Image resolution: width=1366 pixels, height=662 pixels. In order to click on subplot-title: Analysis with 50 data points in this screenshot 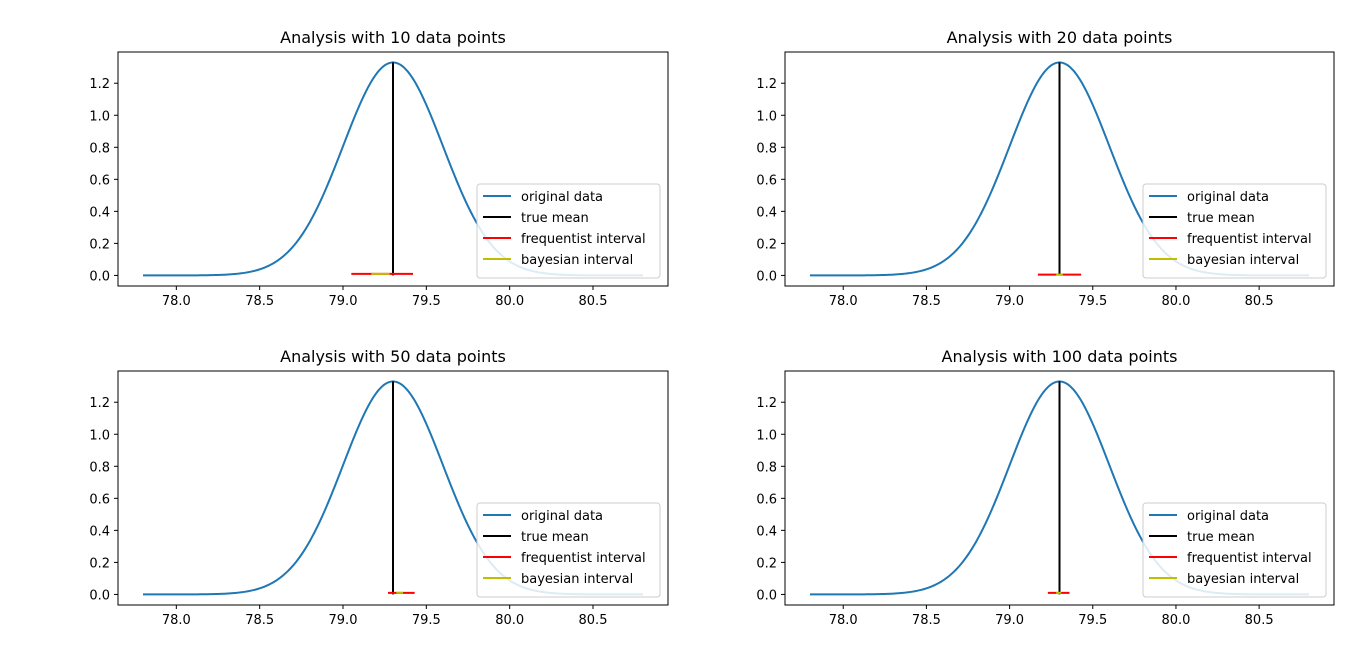, I will do `click(393, 356)`.